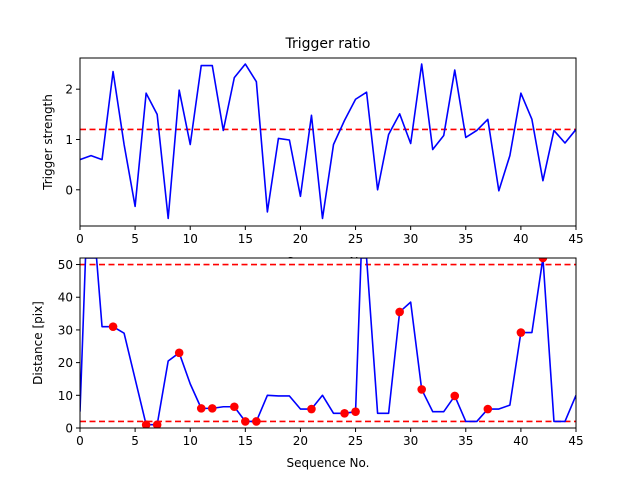 The height and width of the screenshot is (480, 640). I want to click on trigger-x-tick-label: 20, so click(300, 239).